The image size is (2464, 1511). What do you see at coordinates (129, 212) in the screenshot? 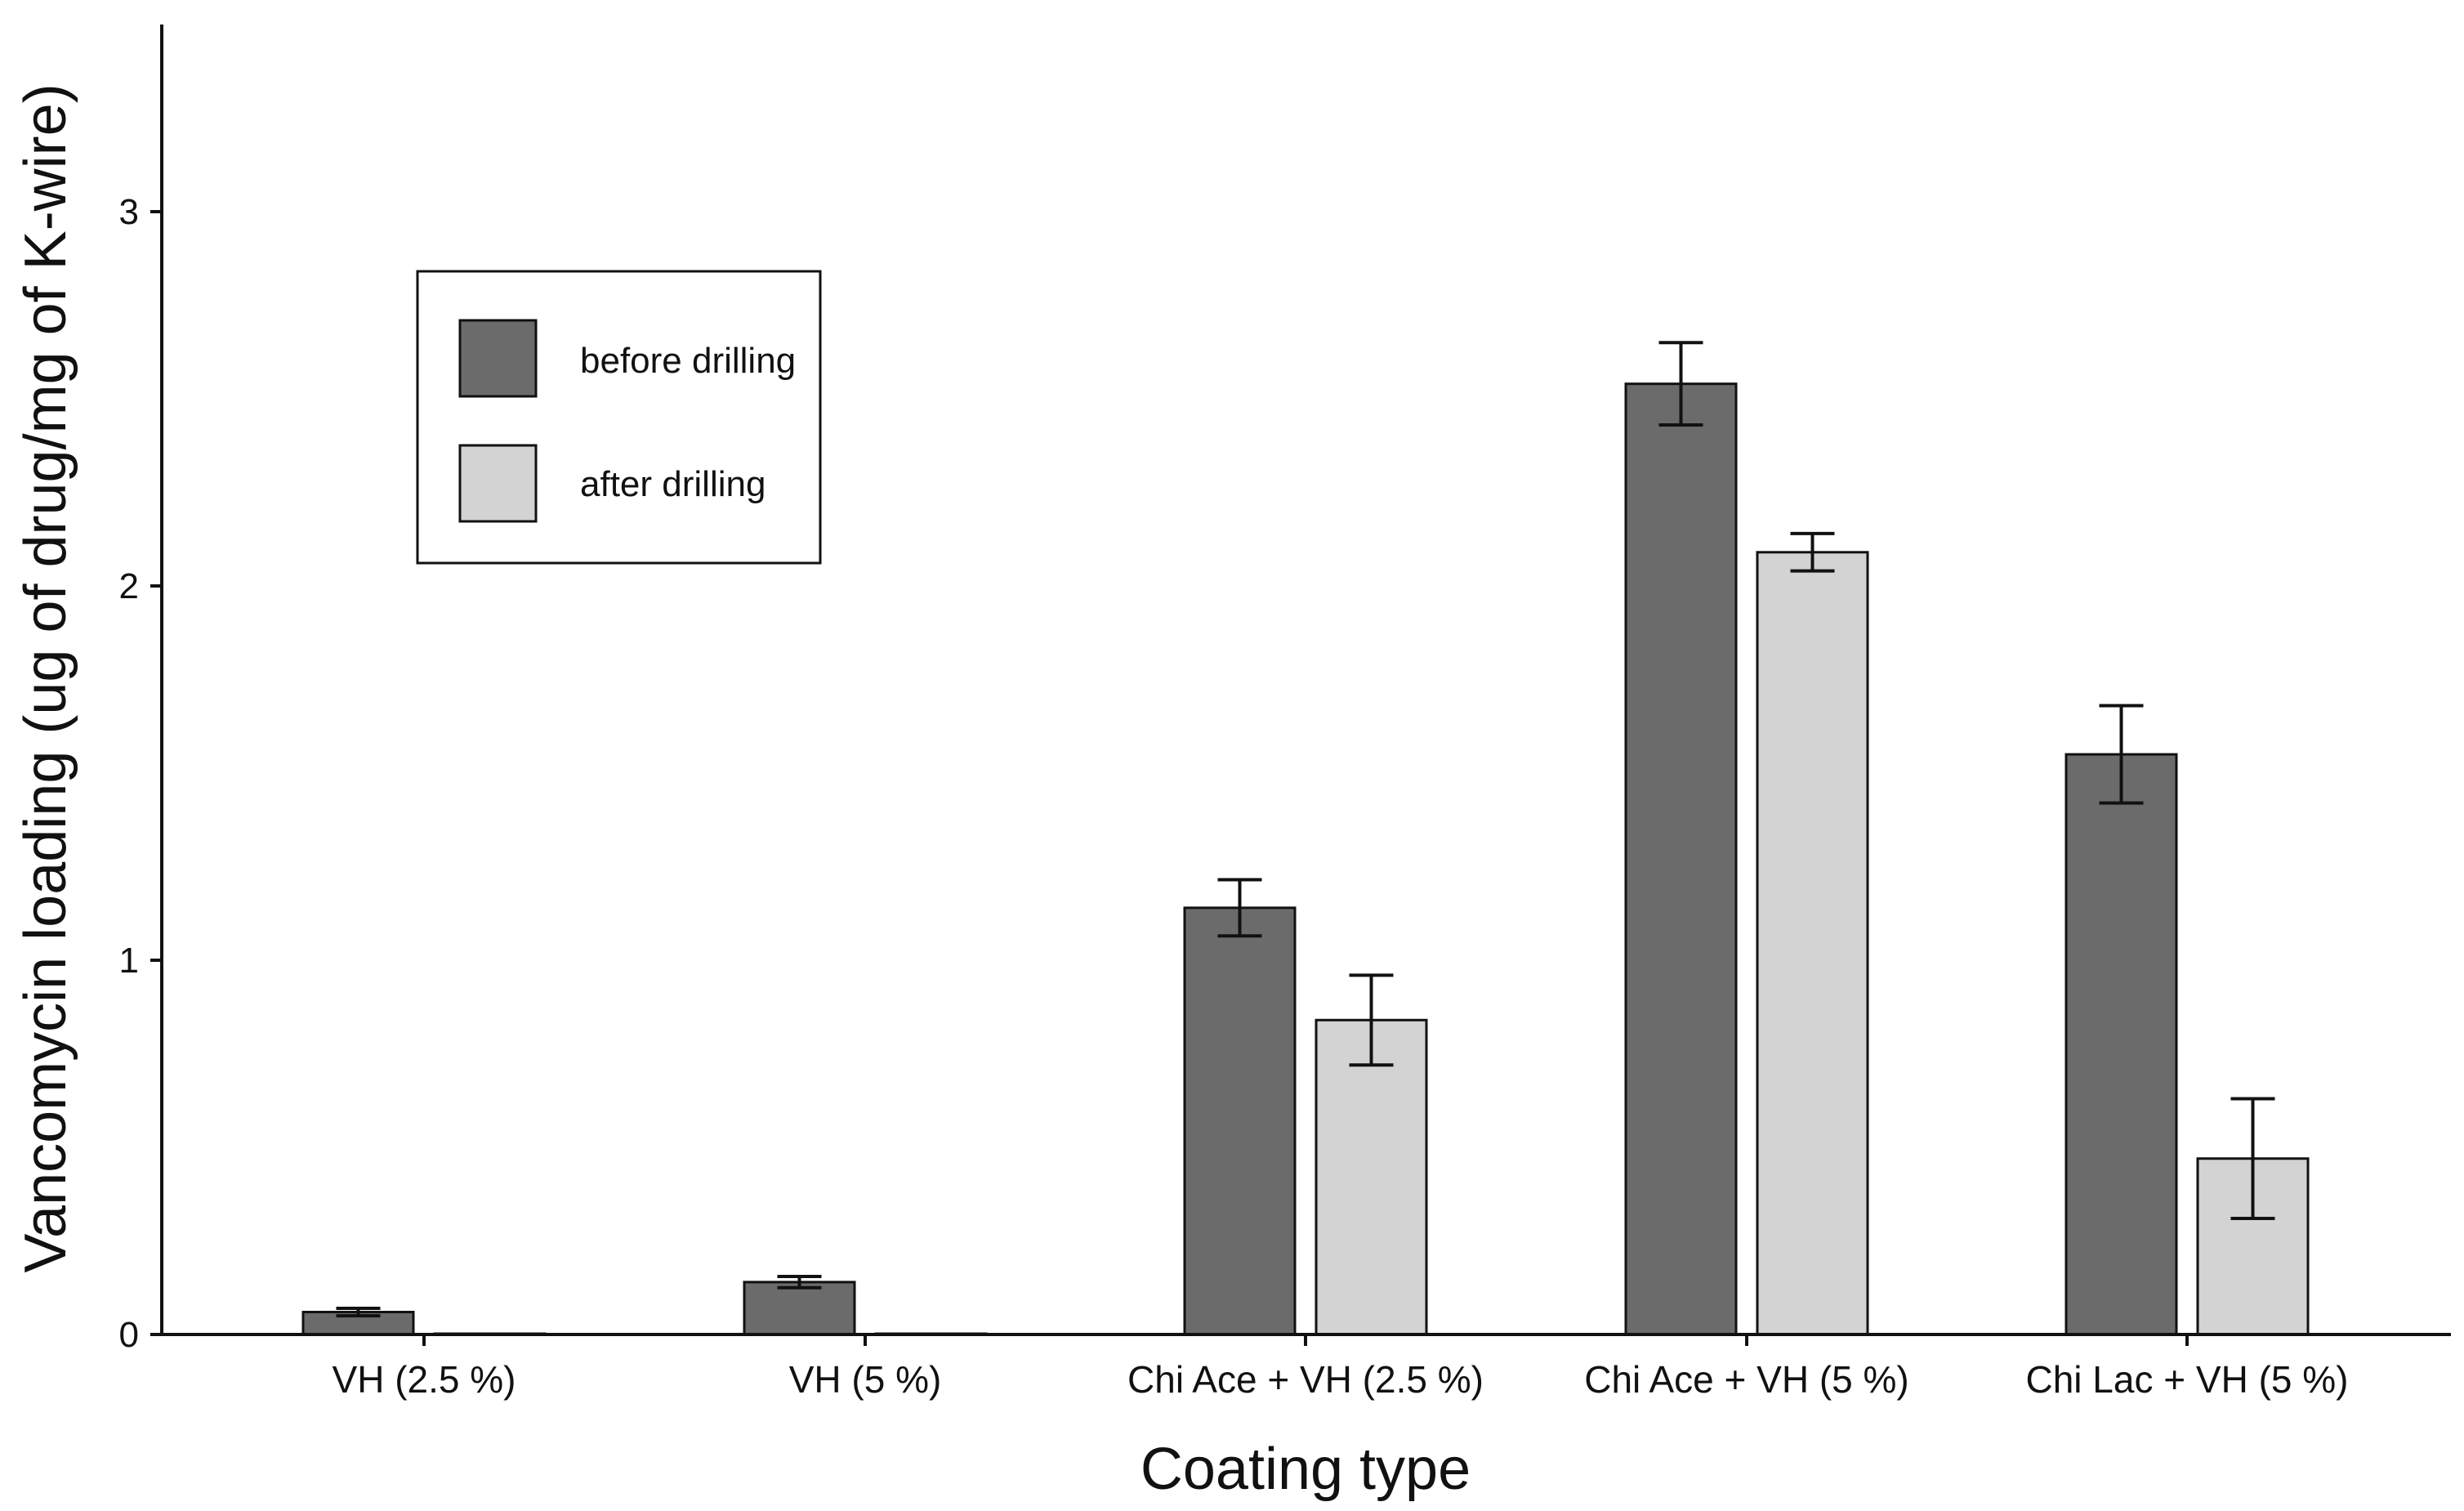
I see `y-tick-label: 3` at bounding box center [129, 212].